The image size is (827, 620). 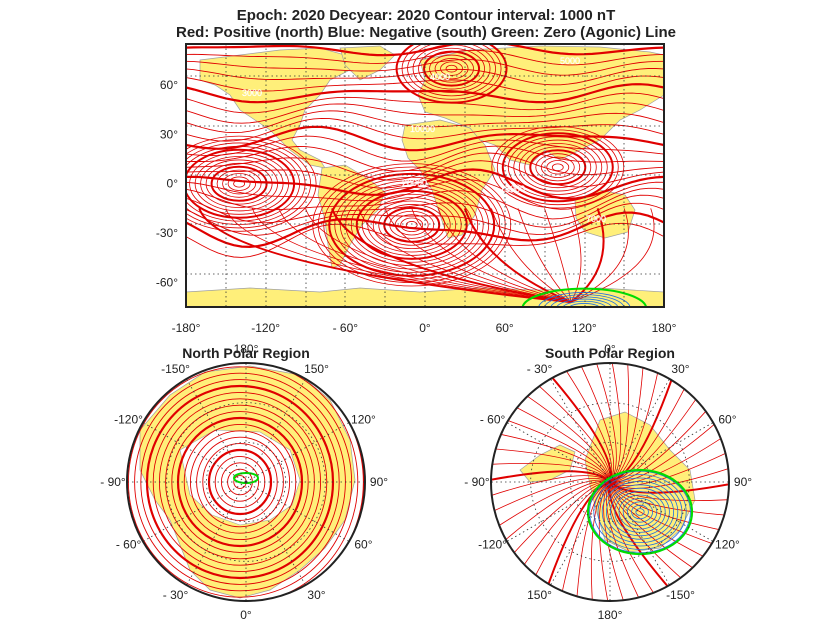 What do you see at coordinates (605, 214) in the screenshot?
I see `land-australia` at bounding box center [605, 214].